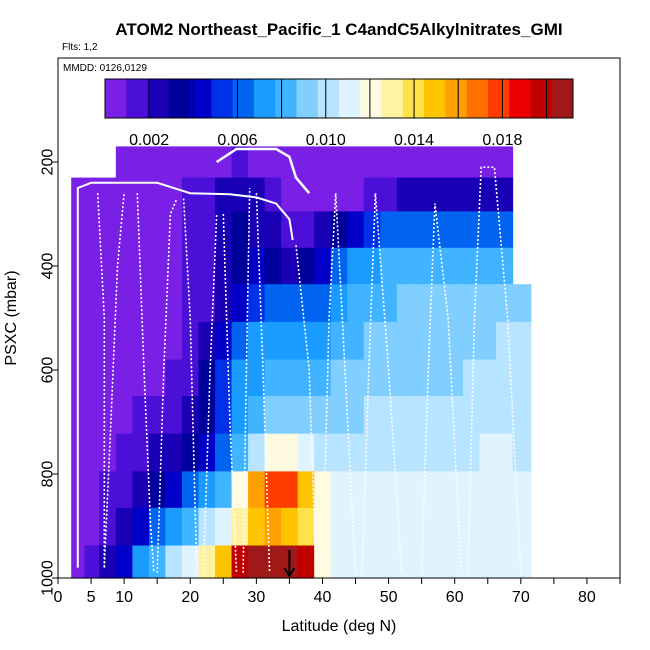  What do you see at coordinates (323, 597) in the screenshot?
I see `x-tick-label: 40` at bounding box center [323, 597].